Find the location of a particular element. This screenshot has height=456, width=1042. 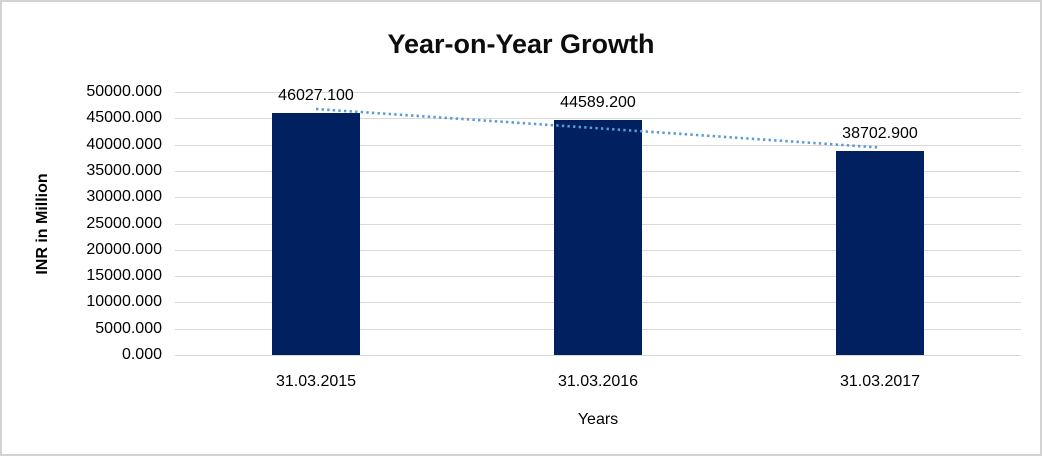

y-tick-label: 25000.000 is located at coordinates (124, 223).